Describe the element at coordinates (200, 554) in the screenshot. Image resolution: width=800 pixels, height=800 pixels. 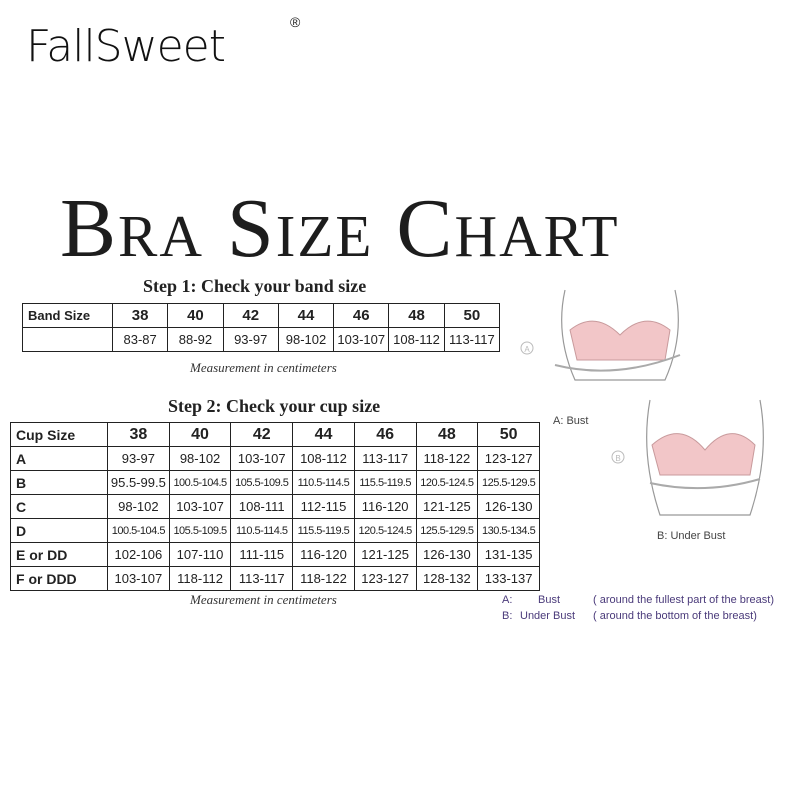
I see `value-cell: 107-110` at that location.